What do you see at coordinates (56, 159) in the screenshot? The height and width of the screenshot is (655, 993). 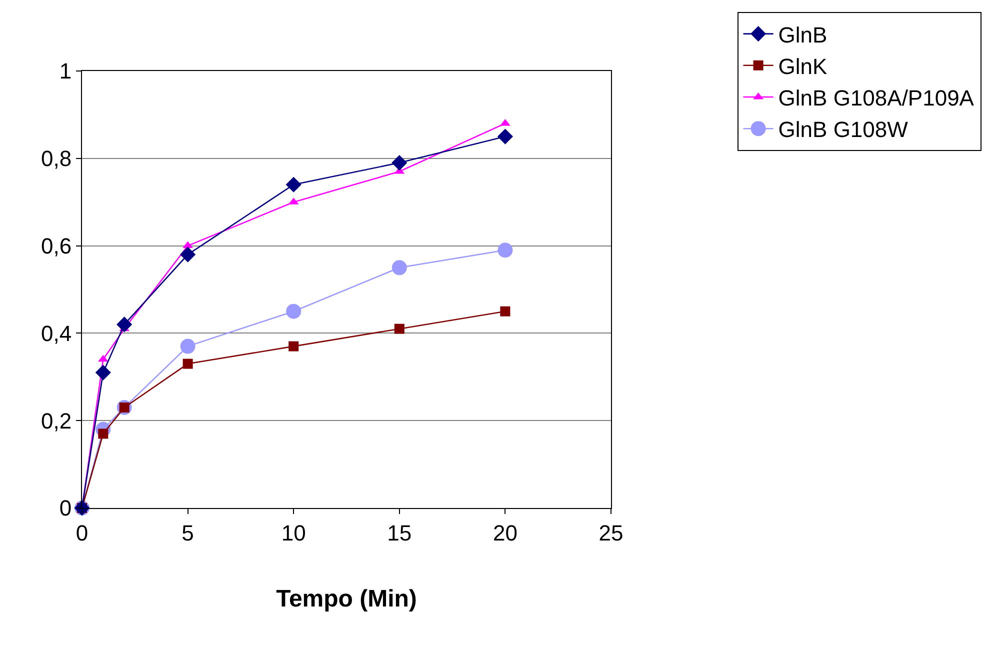 I see `y-tick-label: 0,8` at bounding box center [56, 159].